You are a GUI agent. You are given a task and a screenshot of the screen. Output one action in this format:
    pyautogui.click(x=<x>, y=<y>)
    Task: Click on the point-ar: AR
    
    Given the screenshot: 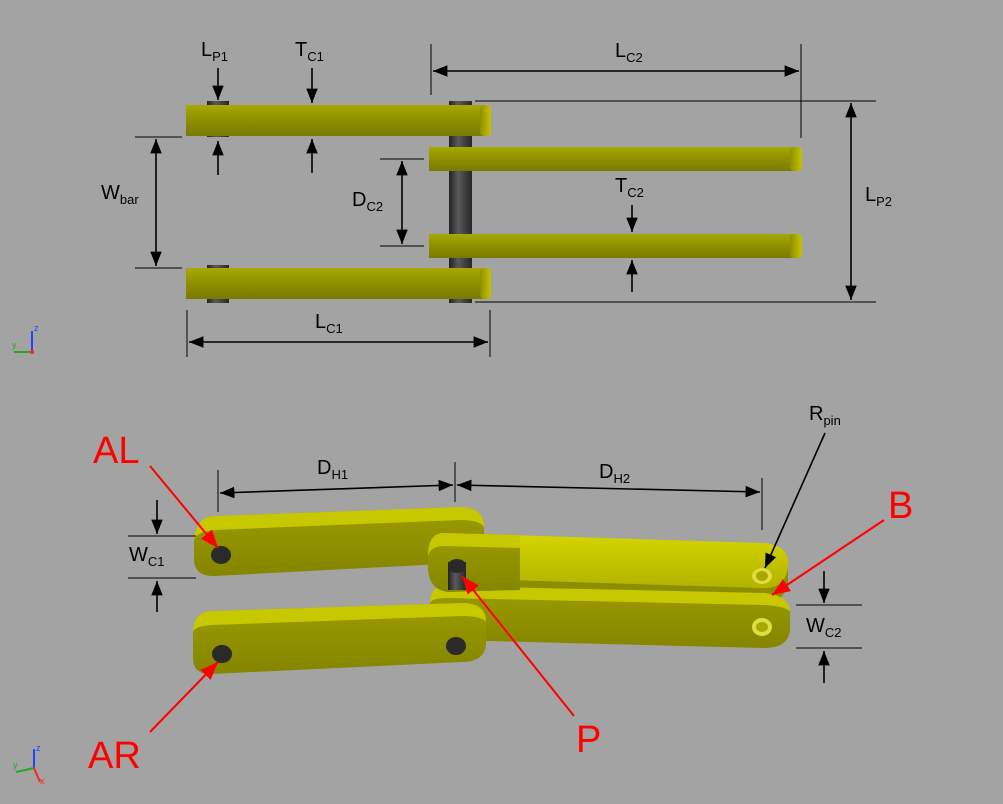 What is the action you would take?
    pyautogui.click(x=114, y=756)
    